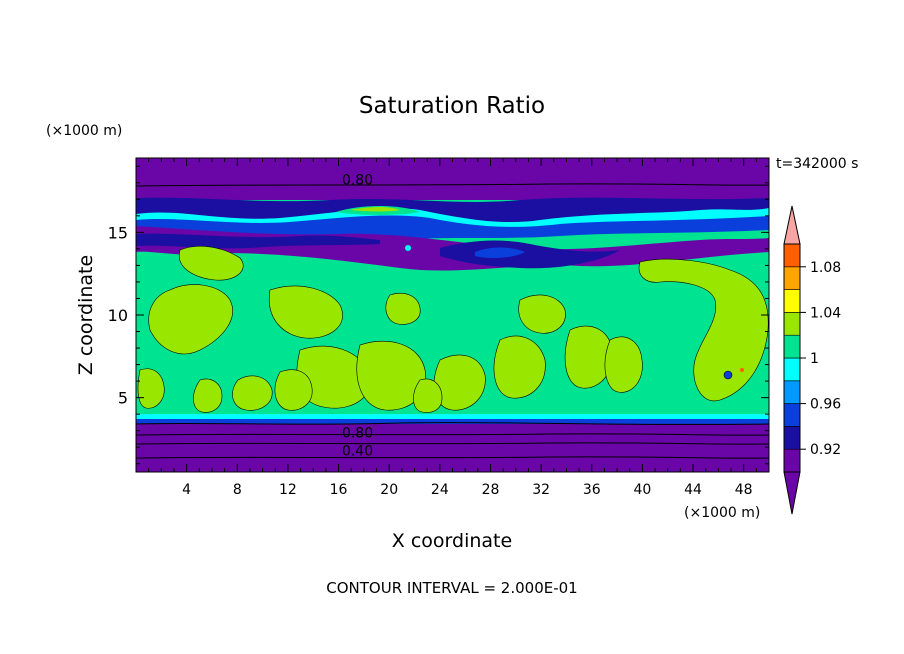 This screenshot has width=904, height=654. What do you see at coordinates (408, 248) in the screenshot?
I see `cyan-spot` at bounding box center [408, 248].